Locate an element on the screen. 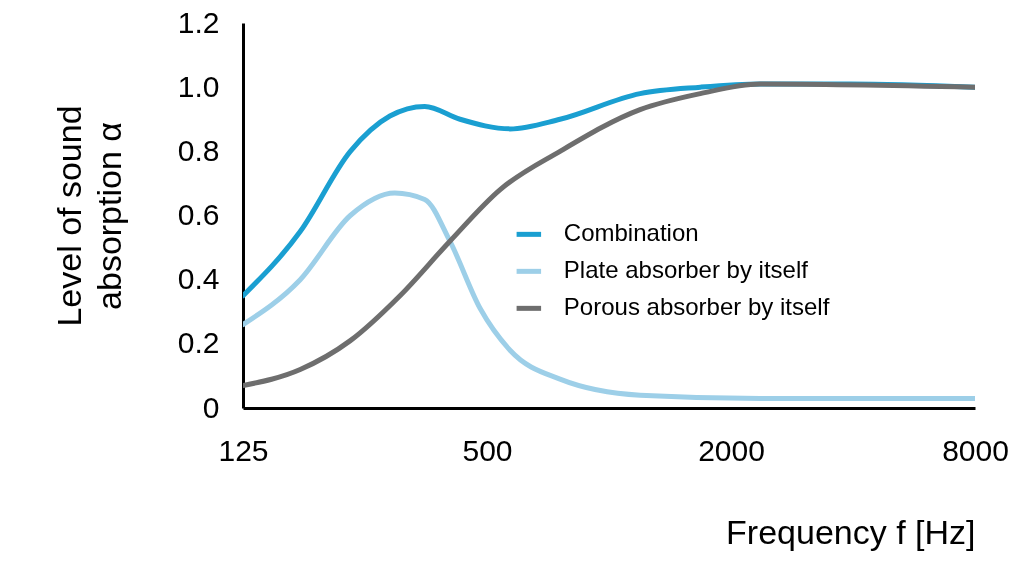 The image size is (1013, 564). y-tick-label: 0 is located at coordinates (211, 407).